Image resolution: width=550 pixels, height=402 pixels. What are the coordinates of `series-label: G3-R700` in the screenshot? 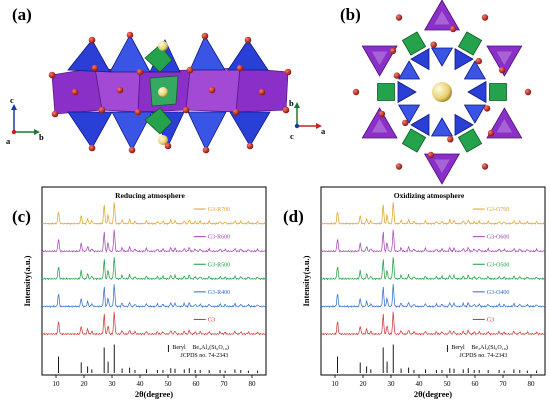 It's located at (219, 210).